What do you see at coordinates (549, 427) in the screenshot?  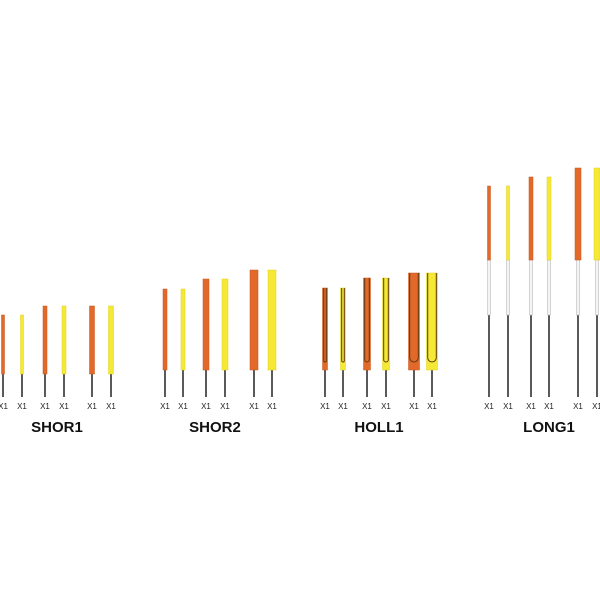 I see `group-label: LONG1` at bounding box center [549, 427].